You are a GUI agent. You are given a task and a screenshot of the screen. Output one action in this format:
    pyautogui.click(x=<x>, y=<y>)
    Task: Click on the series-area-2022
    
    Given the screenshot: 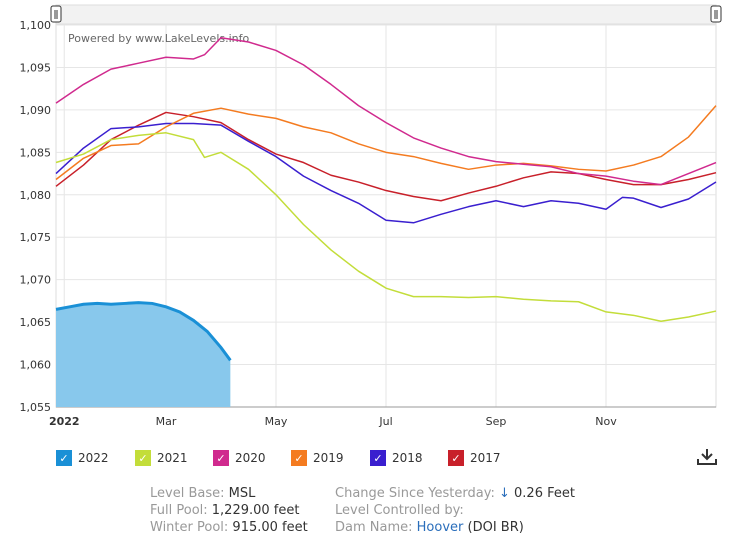 What is the action you would take?
    pyautogui.click(x=143, y=354)
    